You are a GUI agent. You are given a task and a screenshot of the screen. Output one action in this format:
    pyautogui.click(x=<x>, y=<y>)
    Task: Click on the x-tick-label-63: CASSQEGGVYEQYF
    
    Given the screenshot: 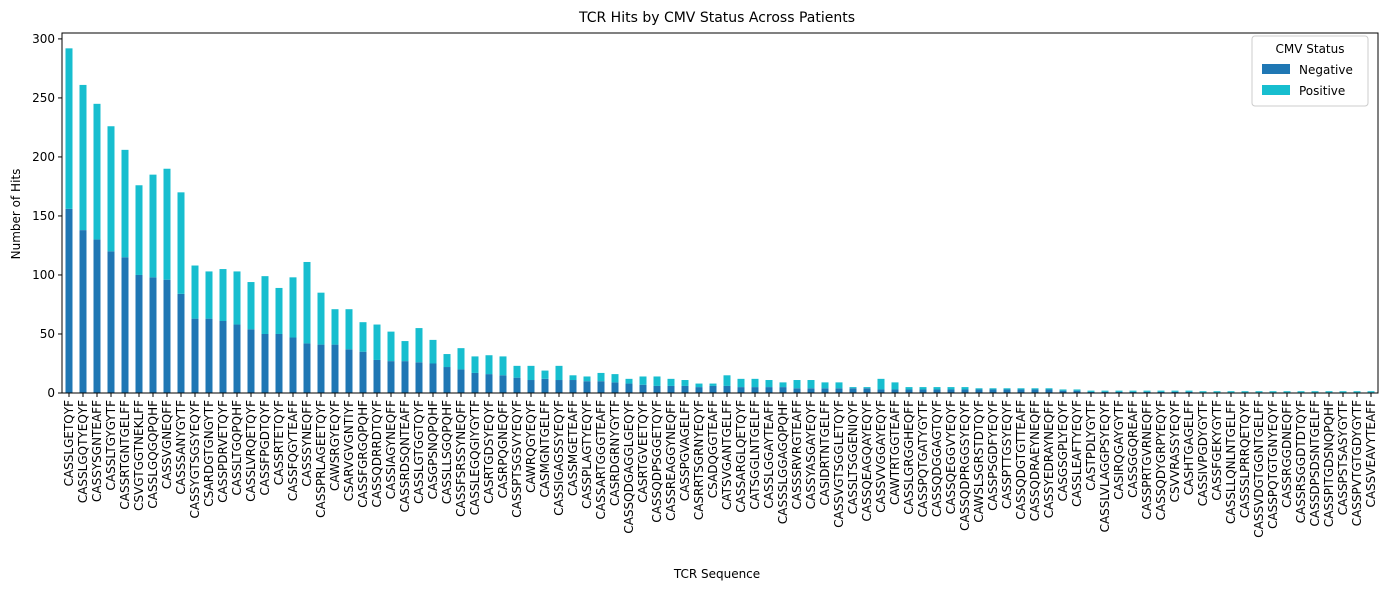 What is the action you would take?
    pyautogui.click(x=951, y=457)
    